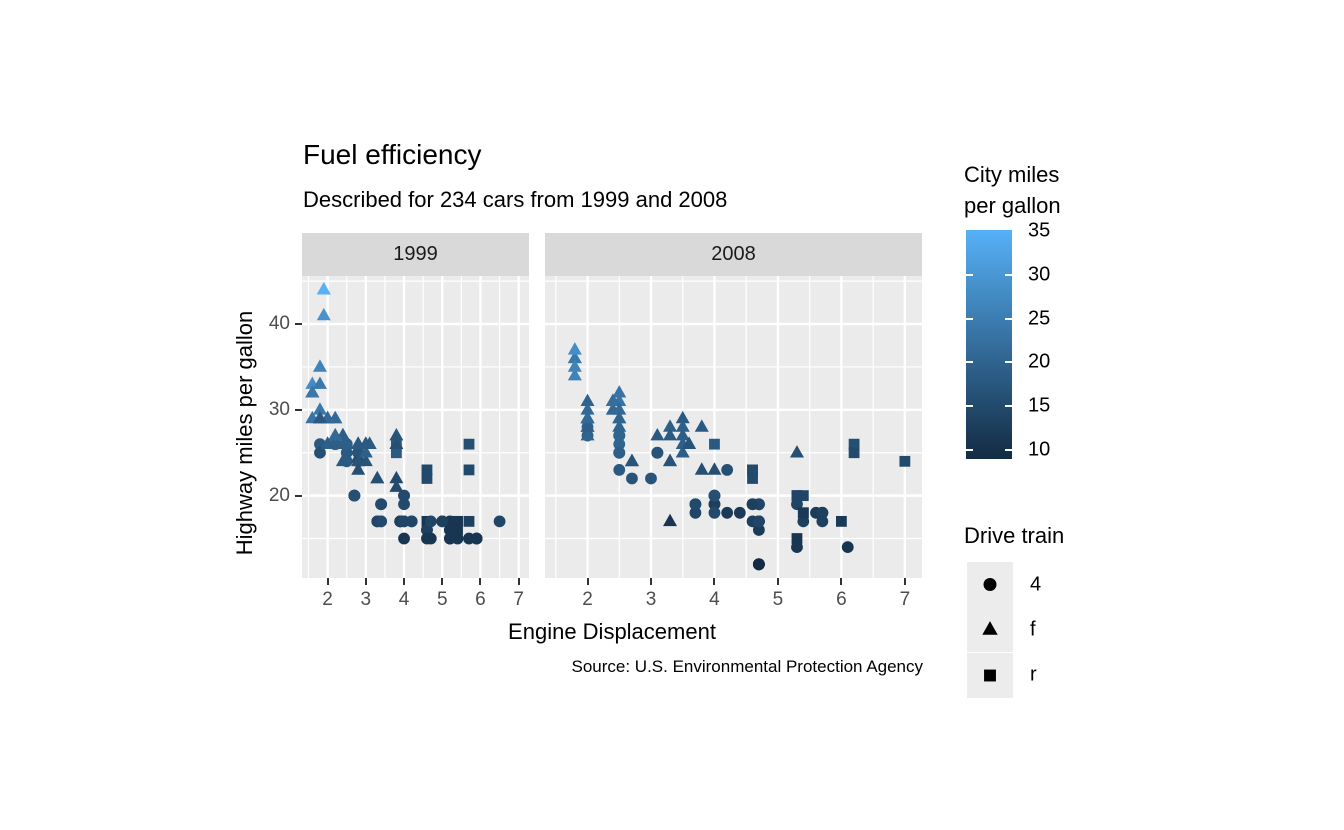  Describe the element at coordinates (244, 433) in the screenshot. I see `y-axis-title: Highway miles per gallon` at that location.